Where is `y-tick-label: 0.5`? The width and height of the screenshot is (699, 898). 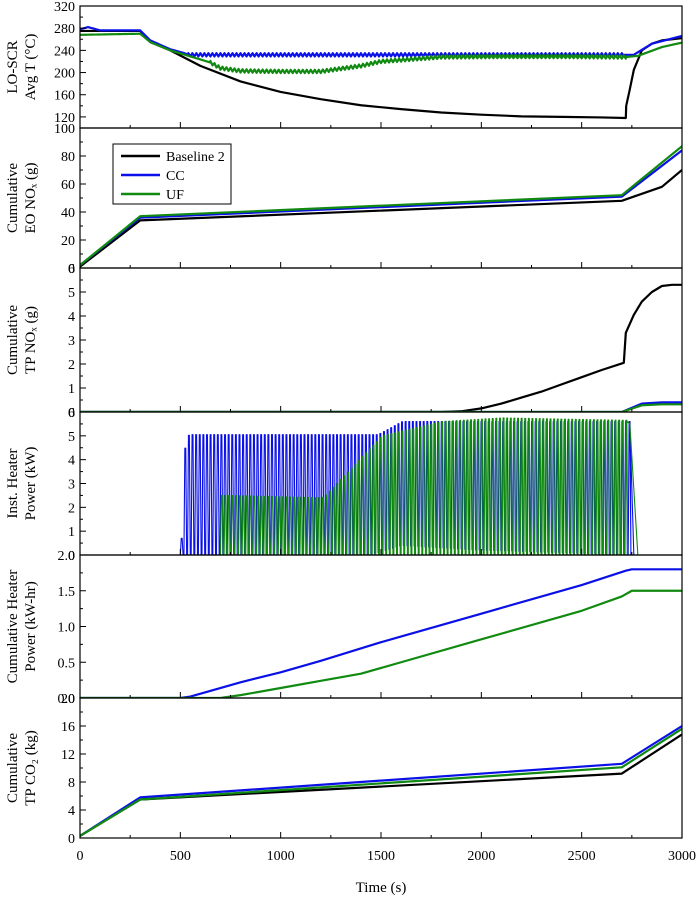 y-tick-label: 0.5 is located at coordinates (67, 663).